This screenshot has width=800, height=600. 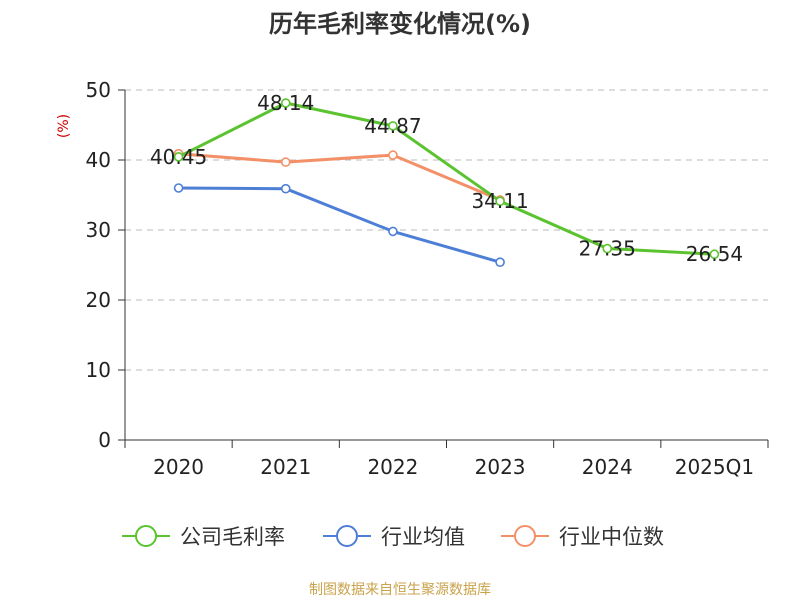 What do you see at coordinates (98, 300) in the screenshot?
I see `y-tick-label: 20` at bounding box center [98, 300].